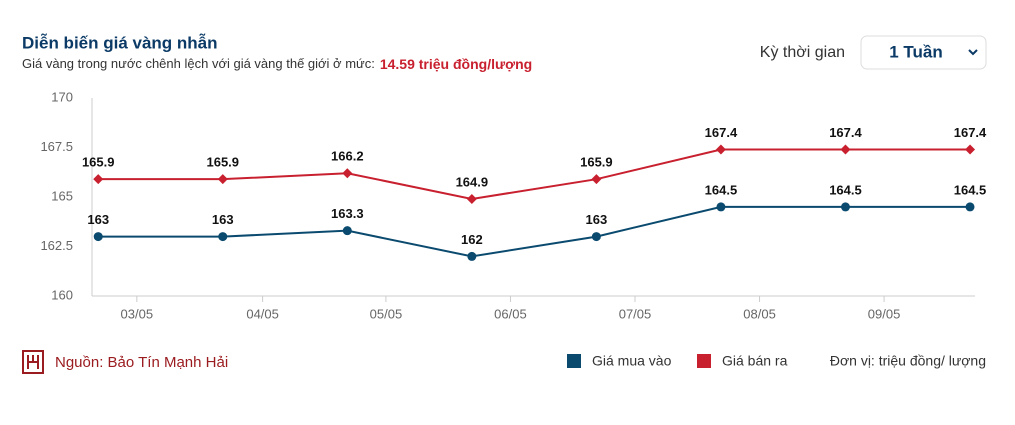 The image size is (1015, 425). Describe the element at coordinates (973, 52) in the screenshot. I see `chevron` at that location.